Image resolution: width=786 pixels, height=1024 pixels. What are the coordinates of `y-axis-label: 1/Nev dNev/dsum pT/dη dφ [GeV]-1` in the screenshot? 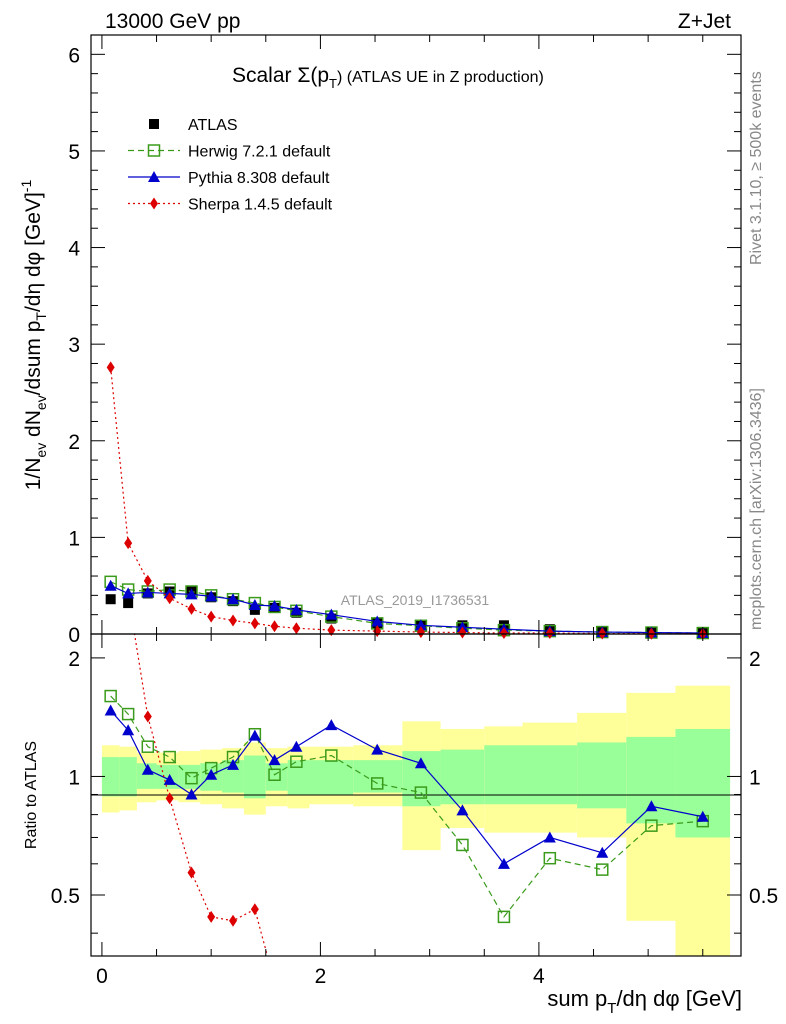 It's located at (33, 335).